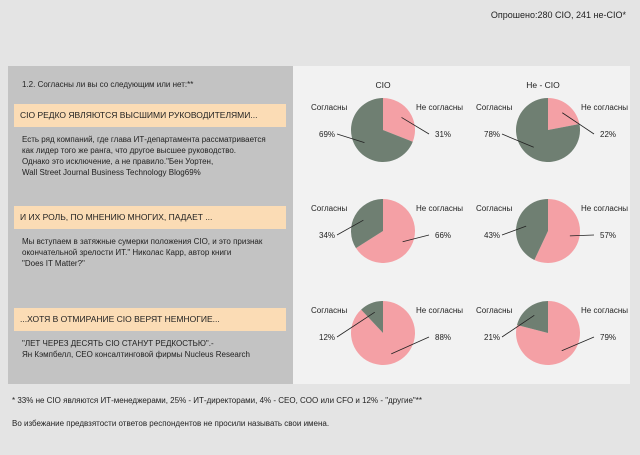 This screenshot has height=455, width=640. Describe the element at coordinates (557, 231) in the screenshot. I see `pie-3-disagree-slice` at that location.